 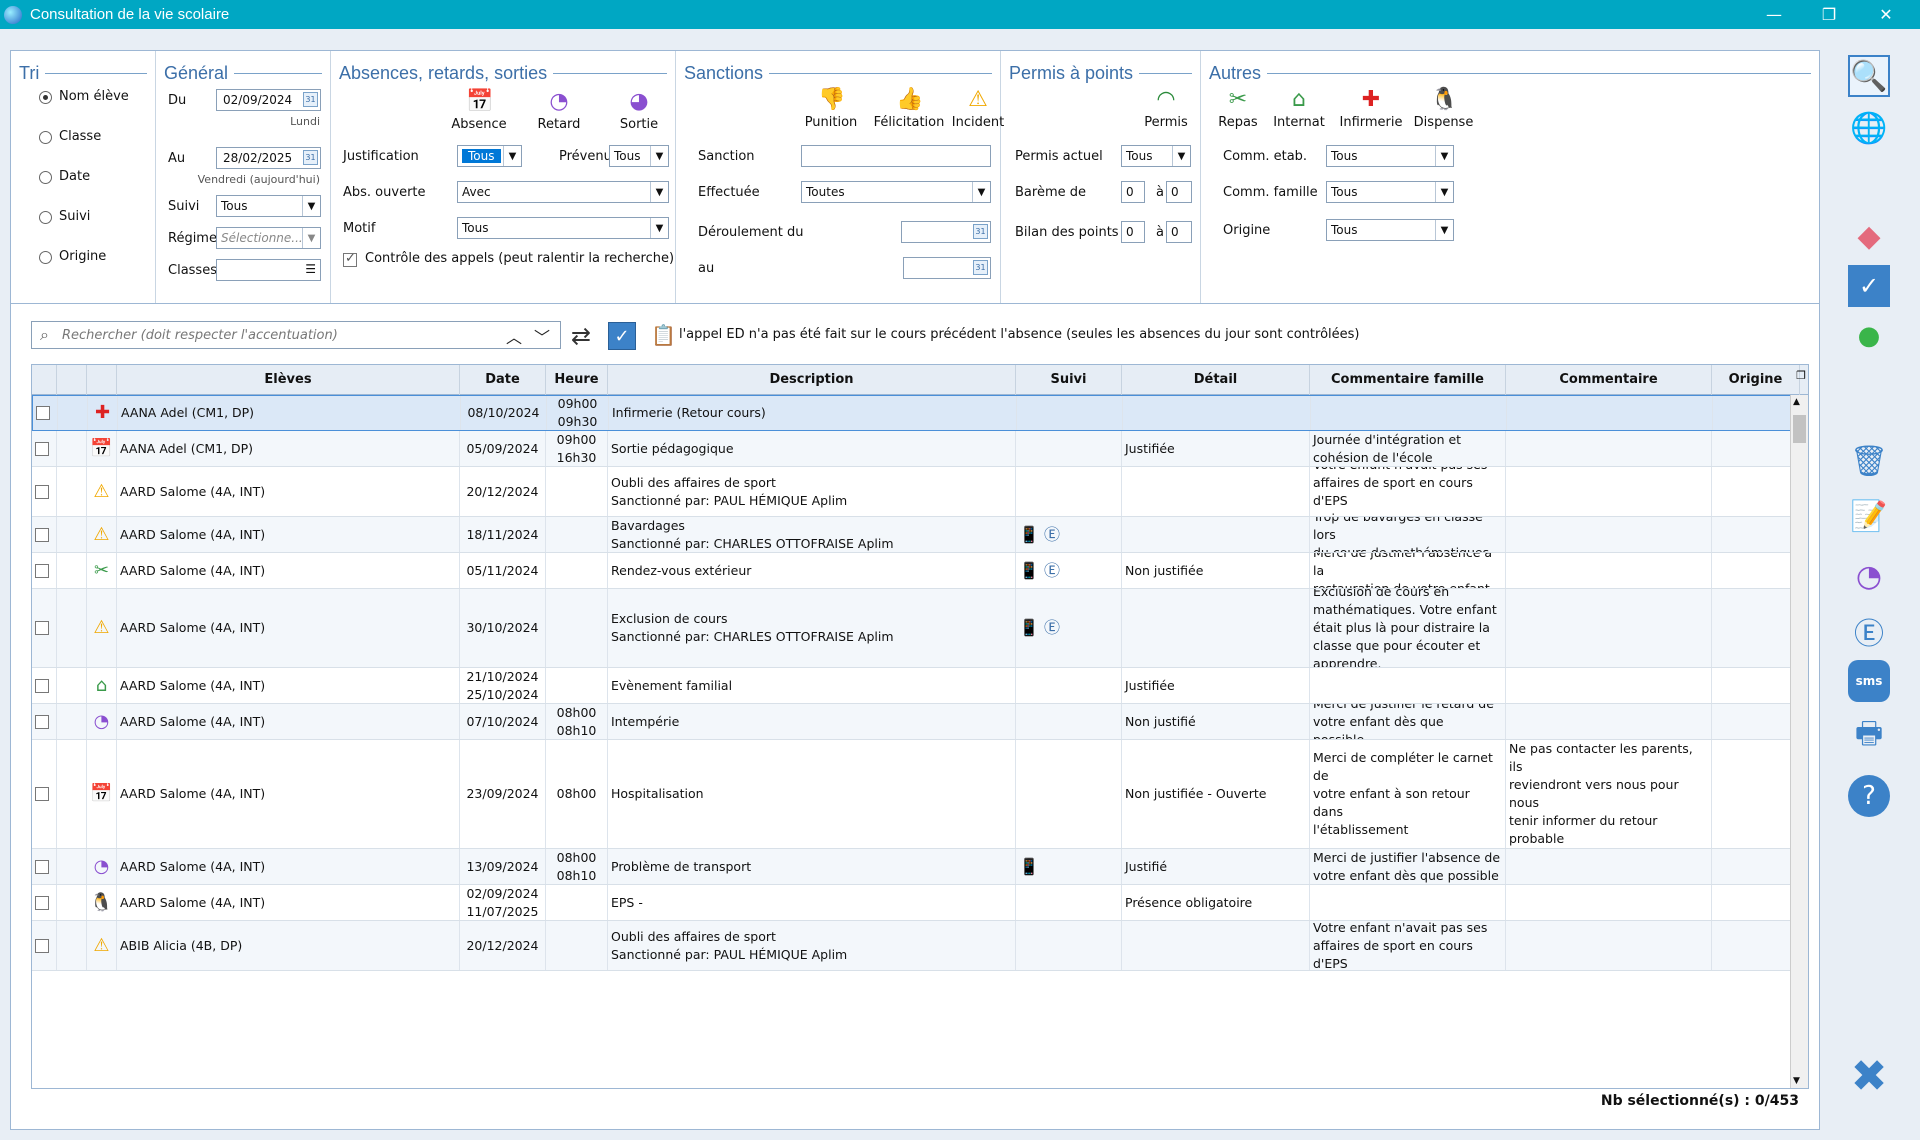 What do you see at coordinates (268, 100) in the screenshot?
I see `du-date-field: 02/09/2024 31` at bounding box center [268, 100].